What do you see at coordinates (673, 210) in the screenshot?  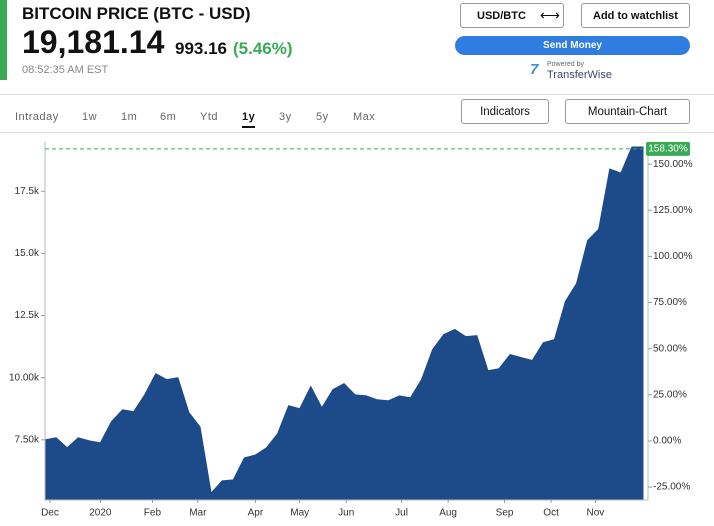 I see `y2-tick-label: 125.00%` at bounding box center [673, 210].